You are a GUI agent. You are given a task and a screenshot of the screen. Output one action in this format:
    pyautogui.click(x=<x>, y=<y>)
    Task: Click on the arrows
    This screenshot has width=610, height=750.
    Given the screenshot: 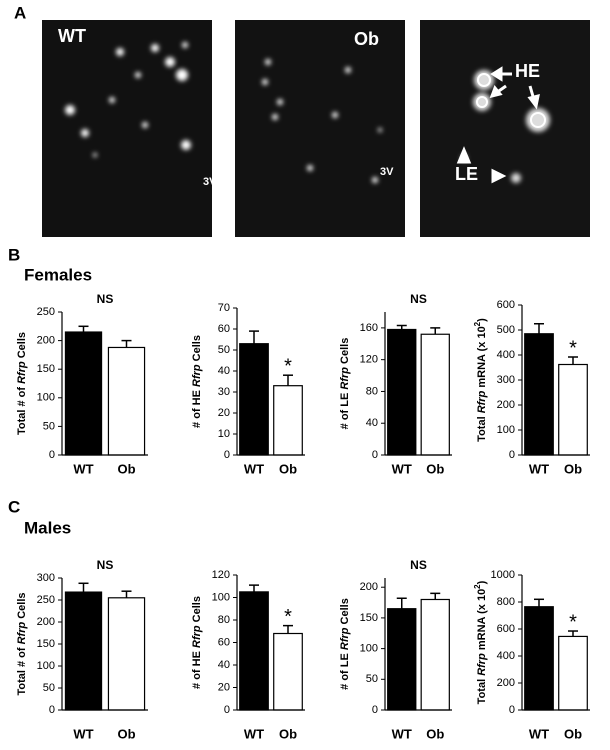 What is the action you would take?
    pyautogui.click(x=498, y=125)
    